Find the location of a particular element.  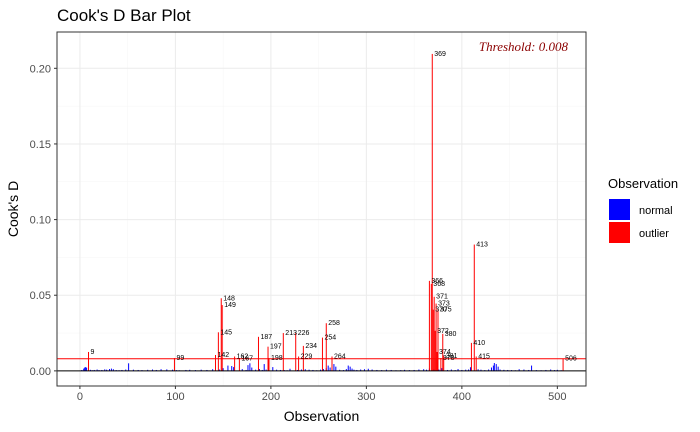

outlier-label: 372 is located at coordinates (443, 331).